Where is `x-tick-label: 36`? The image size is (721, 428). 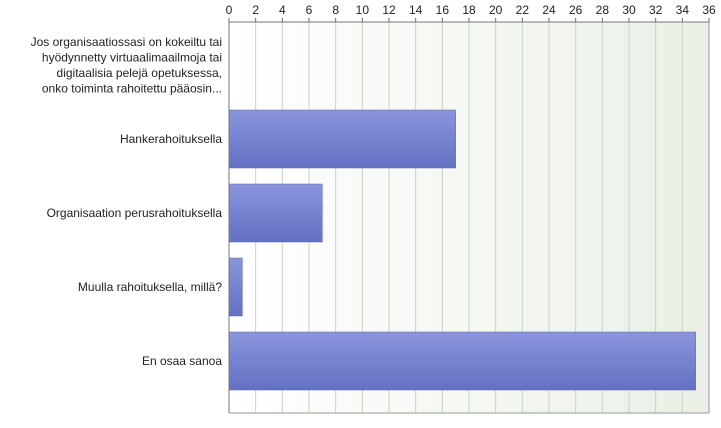 x-tick-label: 36 is located at coordinates (709, 10).